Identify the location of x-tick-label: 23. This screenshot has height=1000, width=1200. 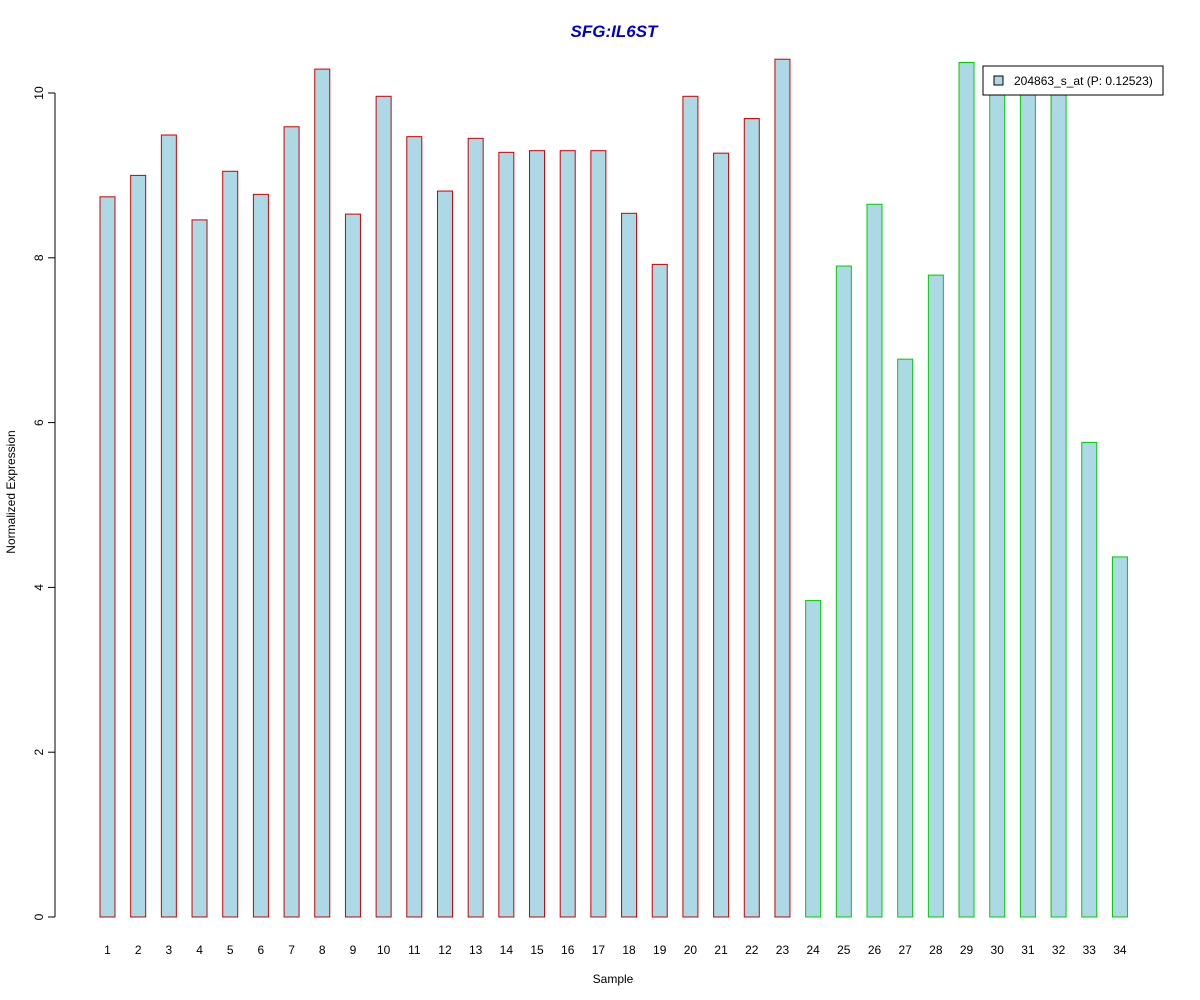
(783, 950).